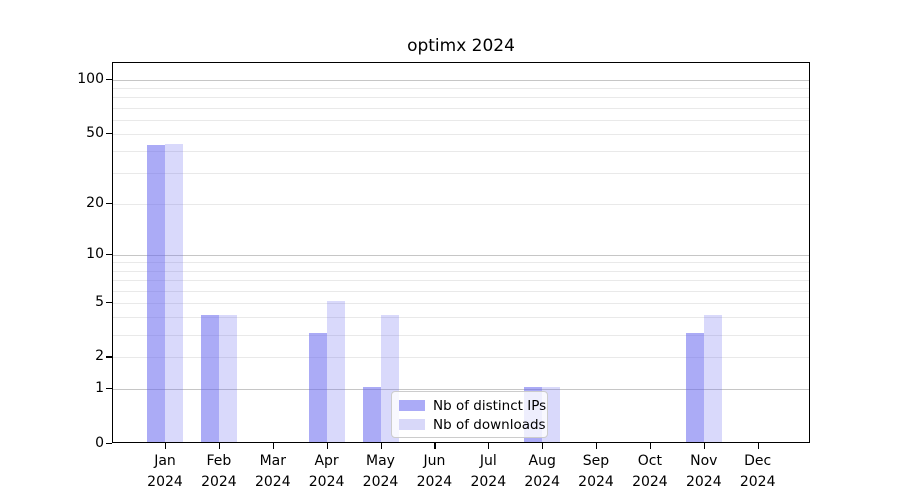 The image size is (900, 500). Describe the element at coordinates (165, 461) in the screenshot. I see `x-tick-month: Jan` at that location.